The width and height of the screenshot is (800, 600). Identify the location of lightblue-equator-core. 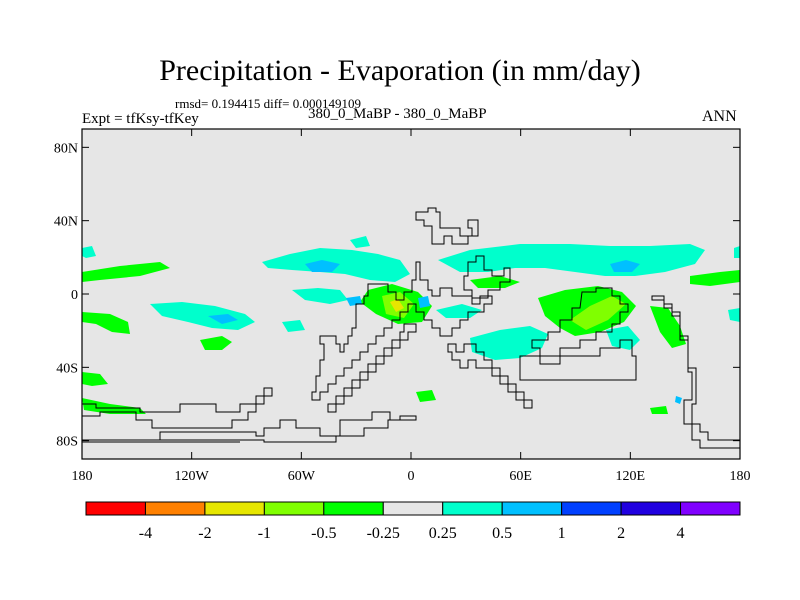
(424, 302).